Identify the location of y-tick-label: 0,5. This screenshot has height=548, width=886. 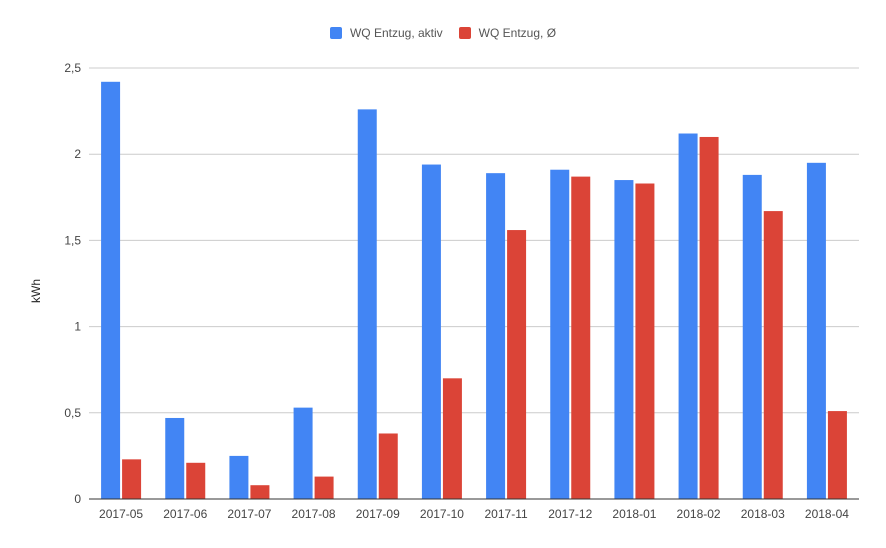
(72, 413).